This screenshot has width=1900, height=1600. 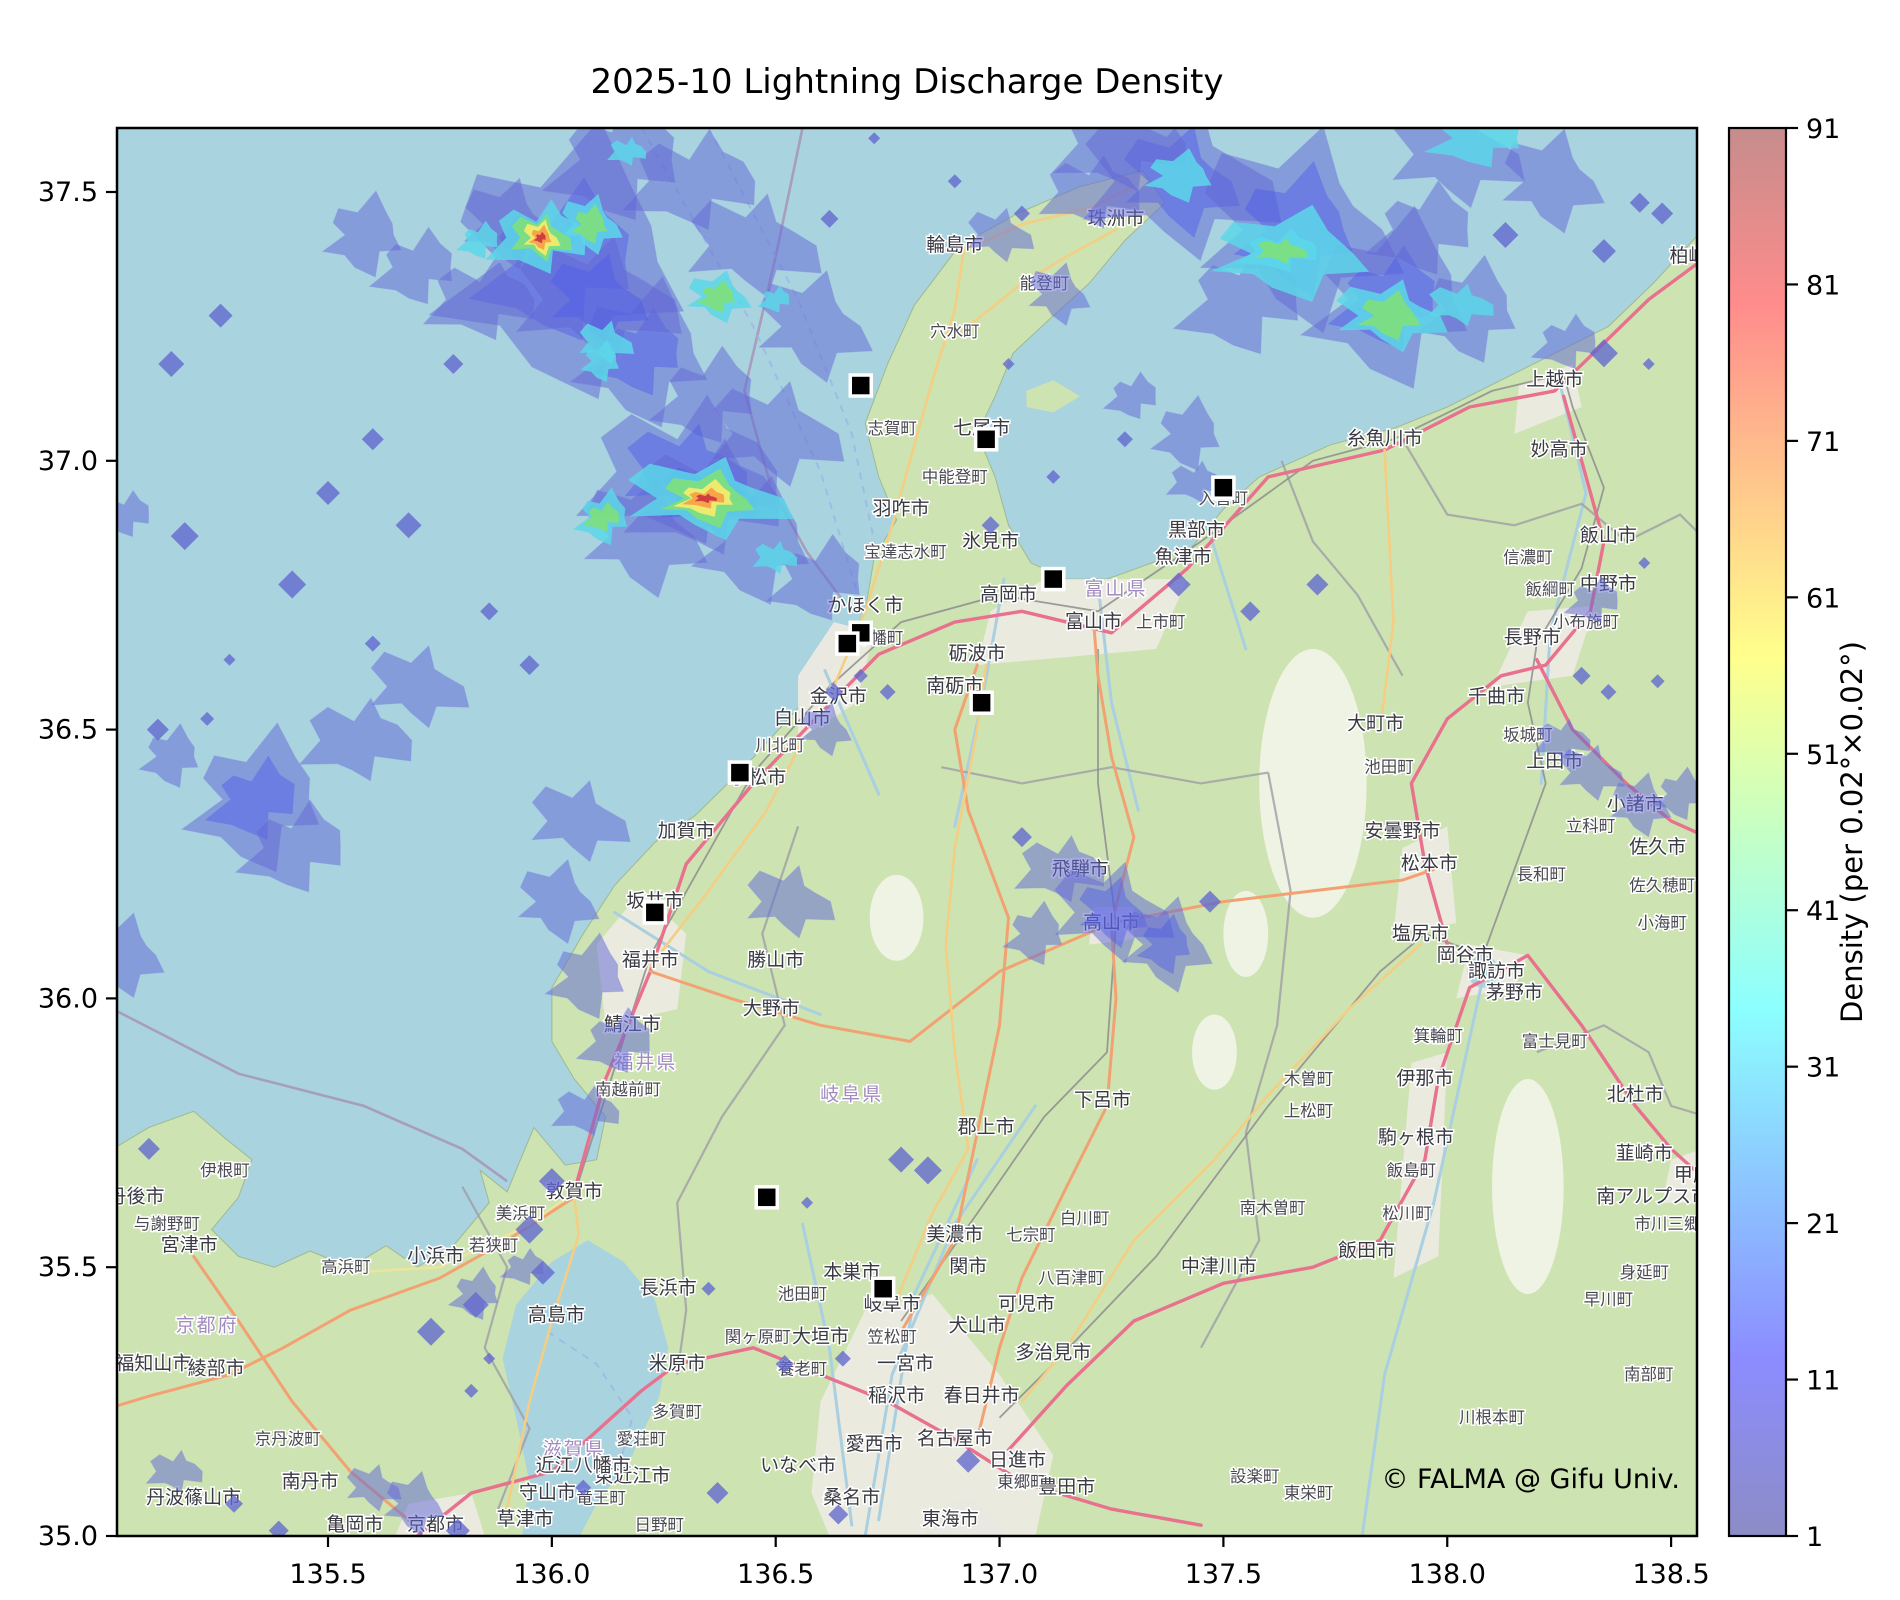 What do you see at coordinates (1420, 933) in the screenshot?
I see `map-label: 塩尻市` at bounding box center [1420, 933].